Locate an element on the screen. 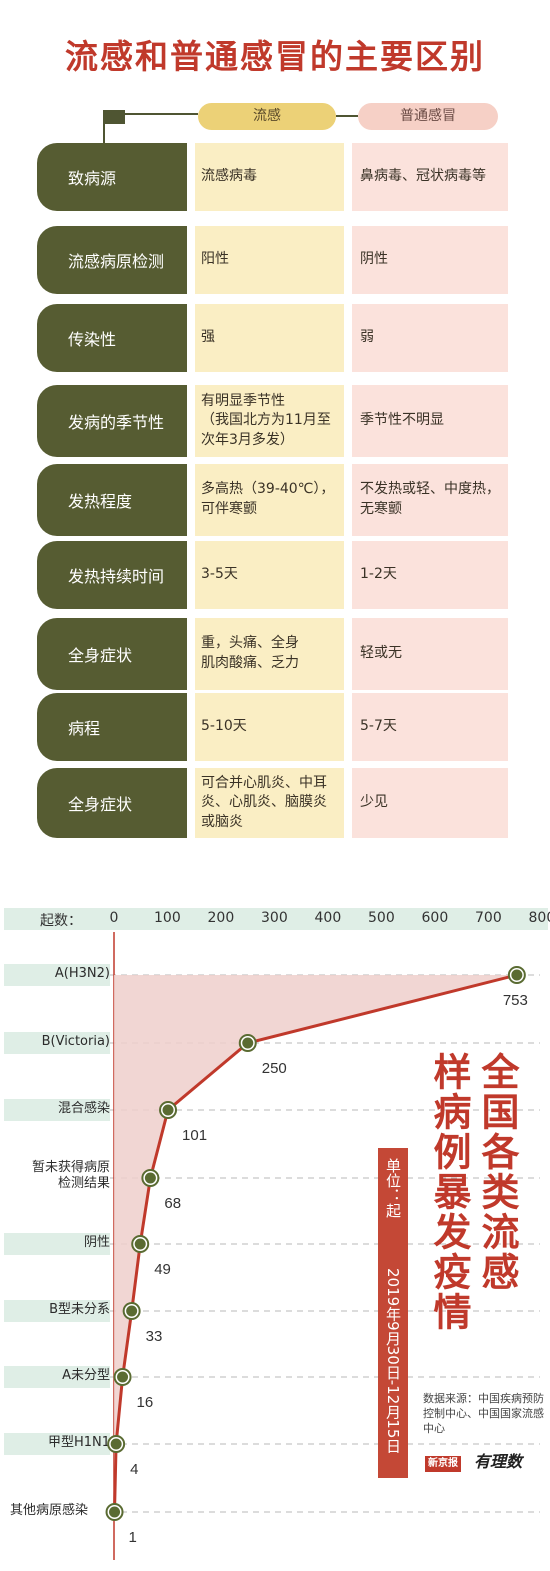 The height and width of the screenshot is (1571, 550). unit-box: 单位：起 2019年9月30日-12月15日 is located at coordinates (393, 1313).